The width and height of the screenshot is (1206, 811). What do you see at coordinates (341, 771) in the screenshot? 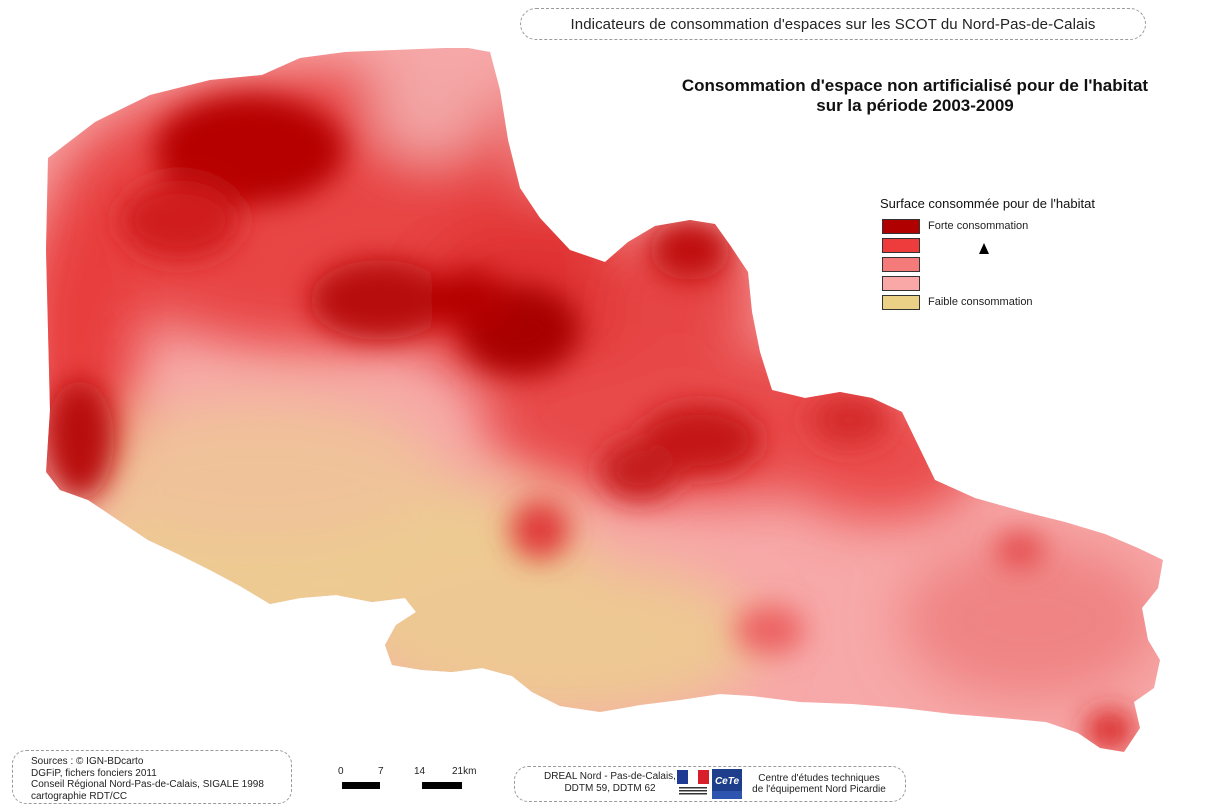
I see `scale-label: 0` at bounding box center [341, 771].